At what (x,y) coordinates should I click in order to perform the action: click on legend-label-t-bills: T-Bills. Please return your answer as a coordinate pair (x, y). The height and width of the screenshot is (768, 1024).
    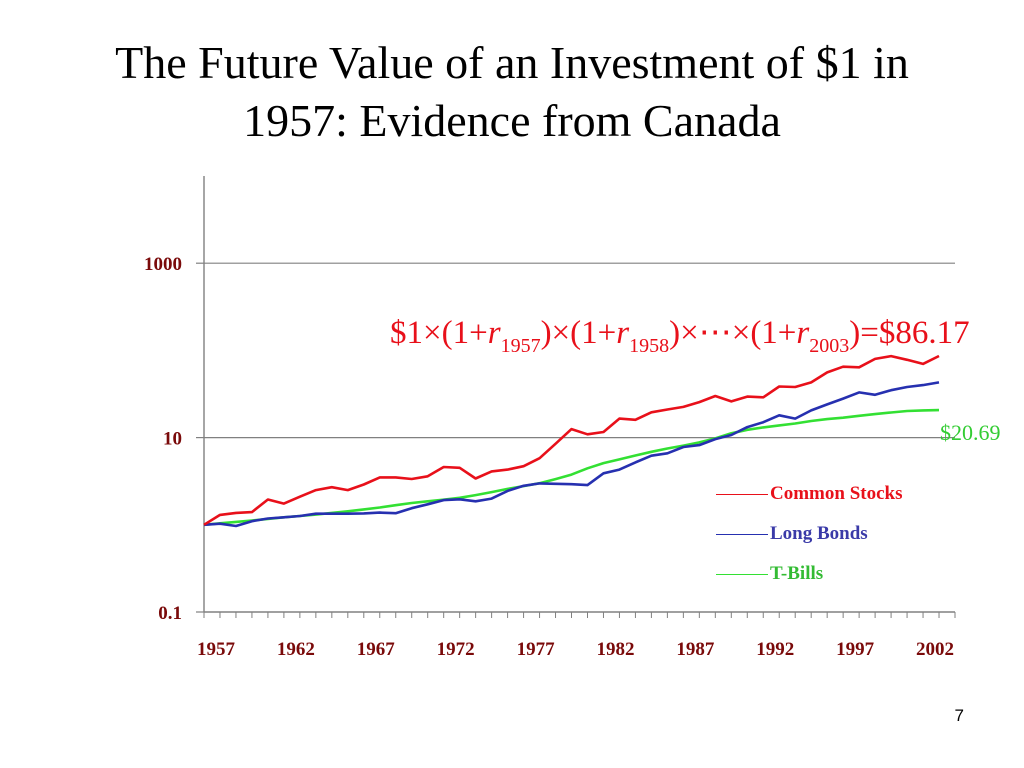
    Looking at the image, I should click on (797, 573).